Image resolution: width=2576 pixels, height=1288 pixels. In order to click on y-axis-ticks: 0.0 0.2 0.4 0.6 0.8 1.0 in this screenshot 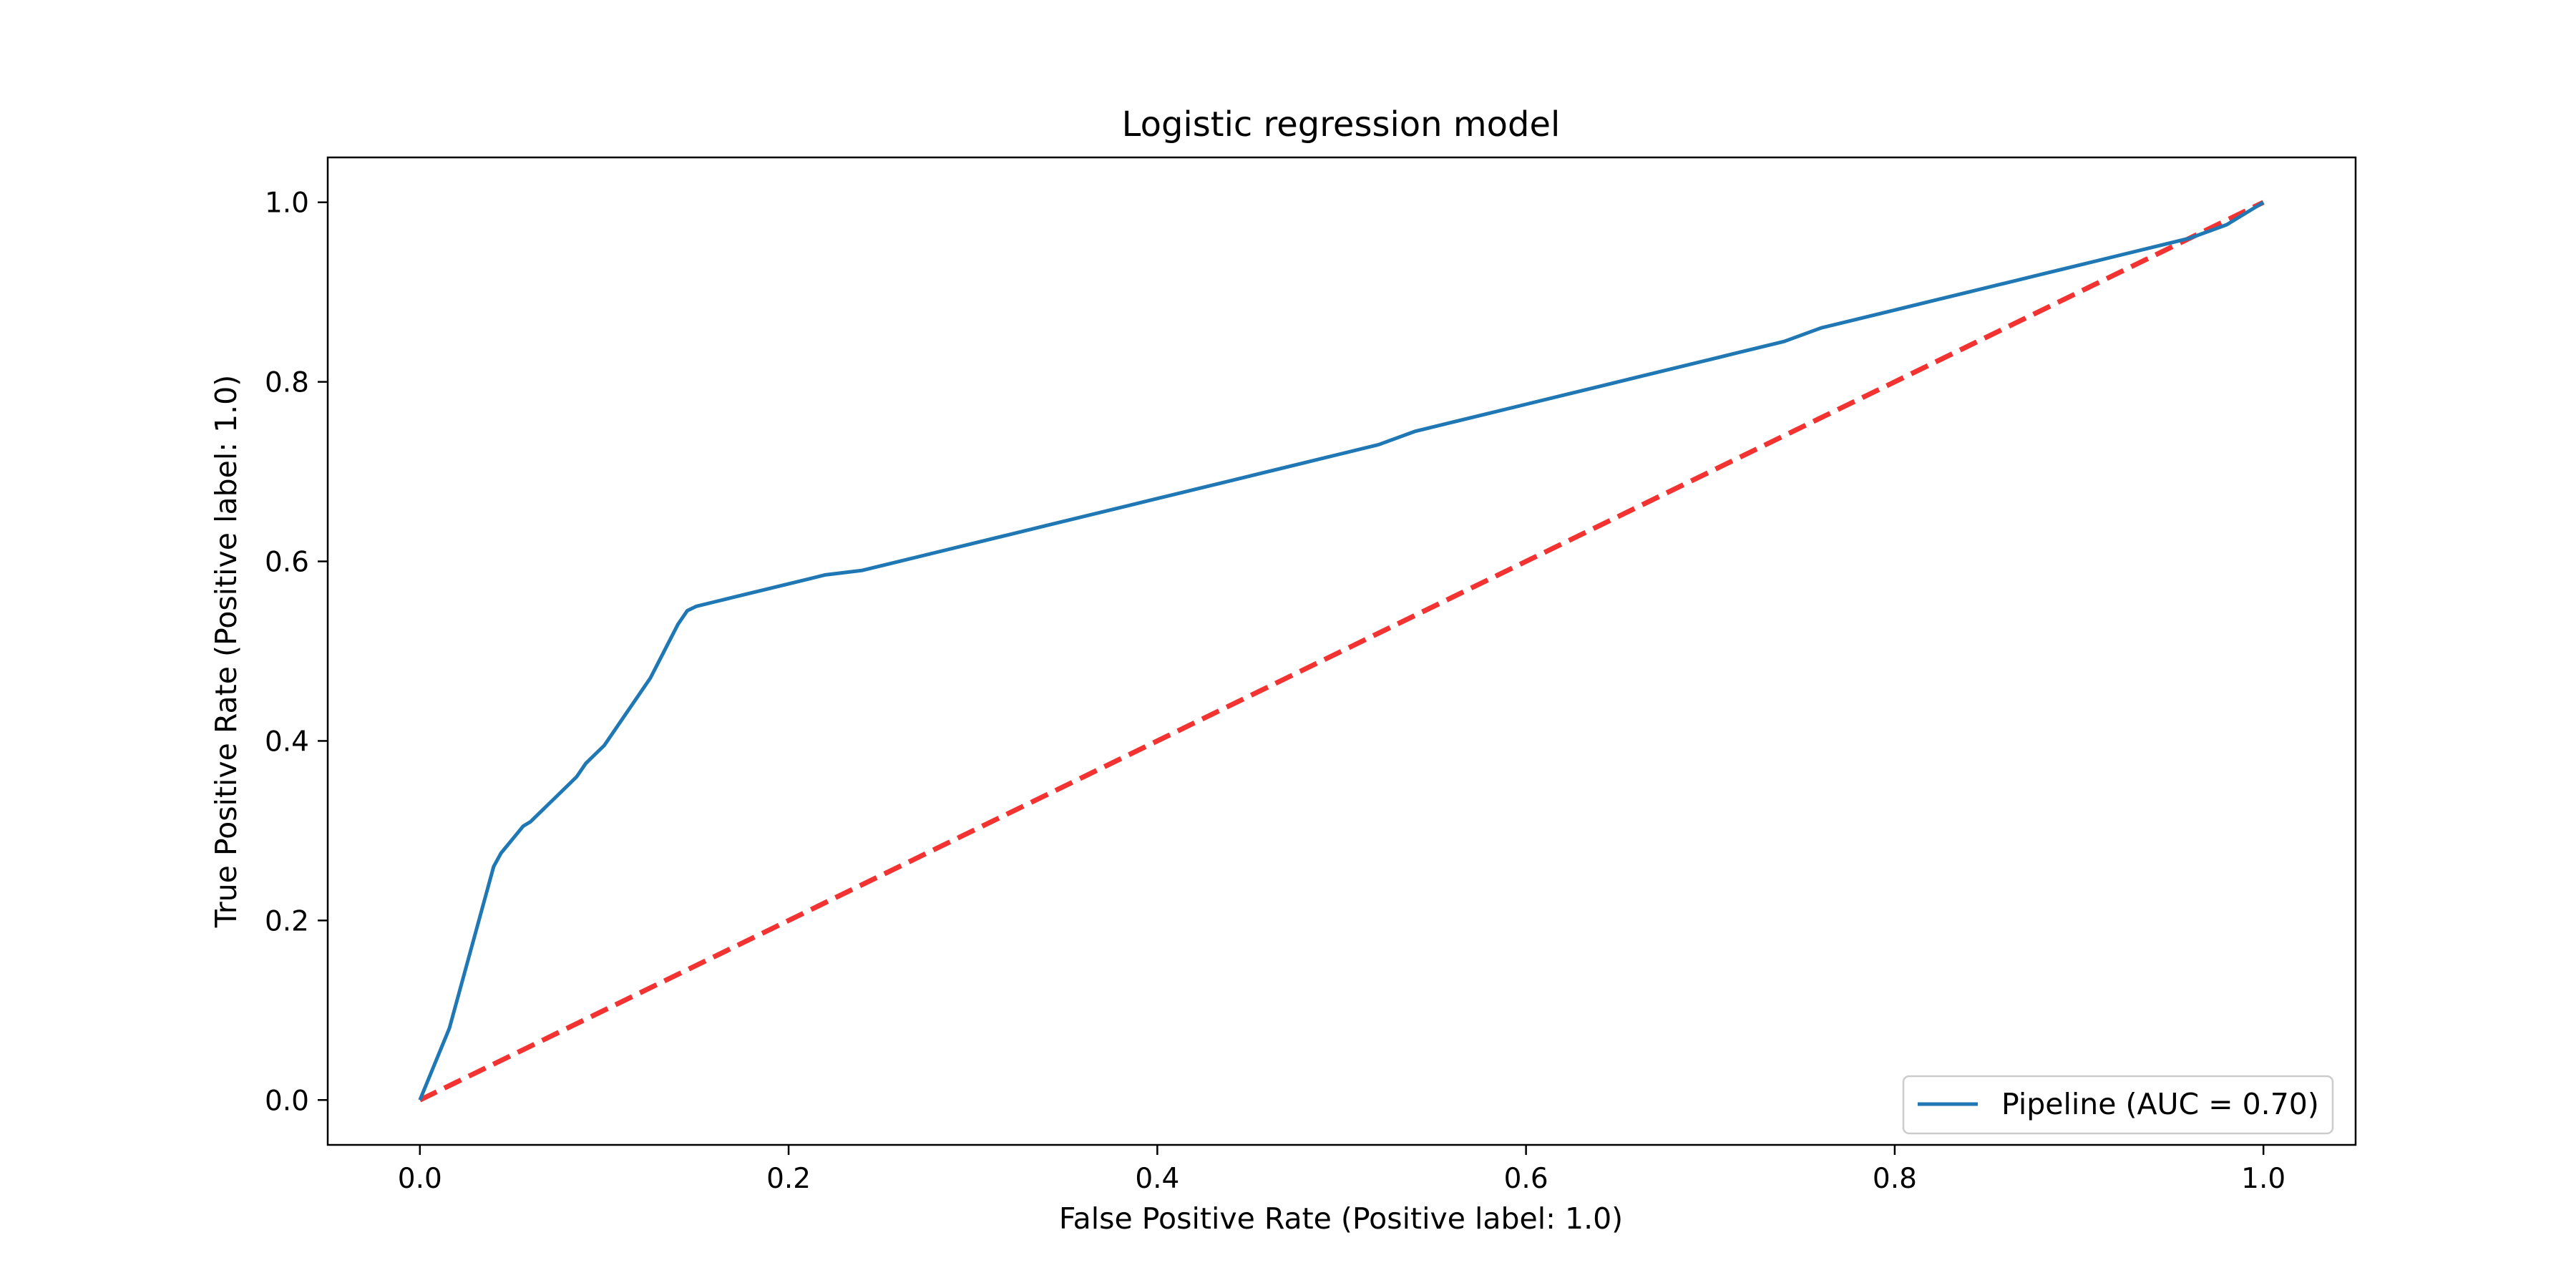, I will do `click(296, 652)`.